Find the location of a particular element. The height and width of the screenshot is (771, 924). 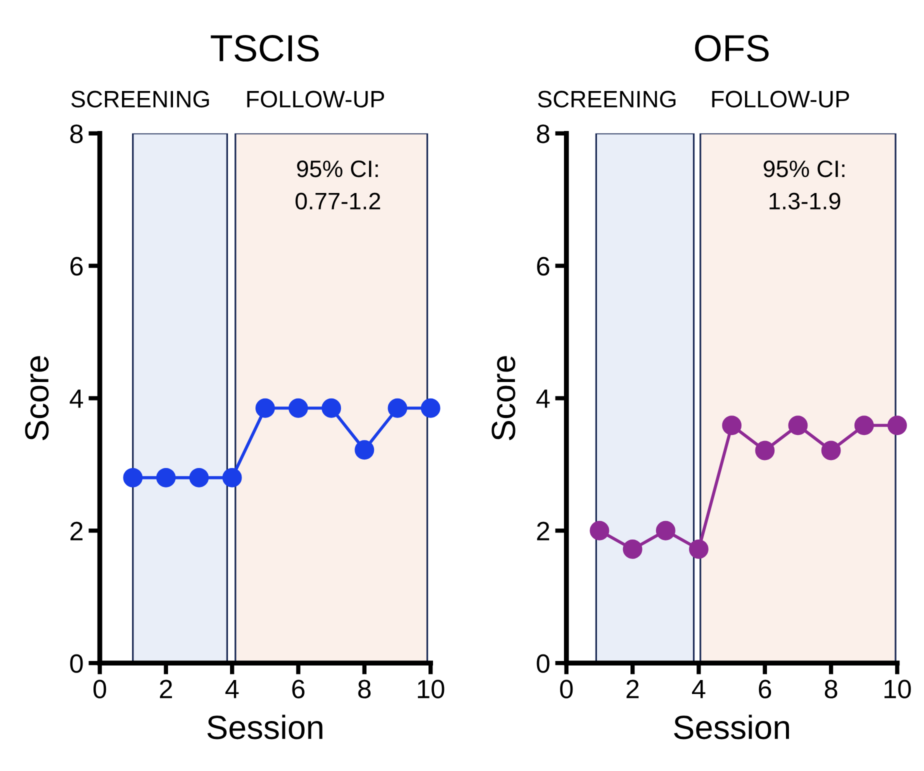

chart-title: OFS is located at coordinates (732, 48).